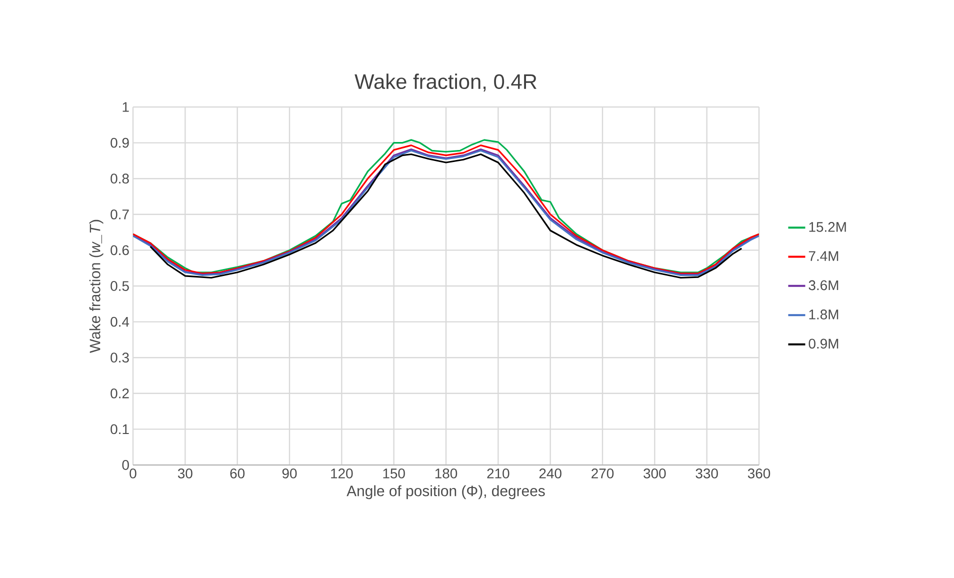 This screenshot has width=954, height=578. I want to click on y-tick-label: 0.6, so click(119, 250).